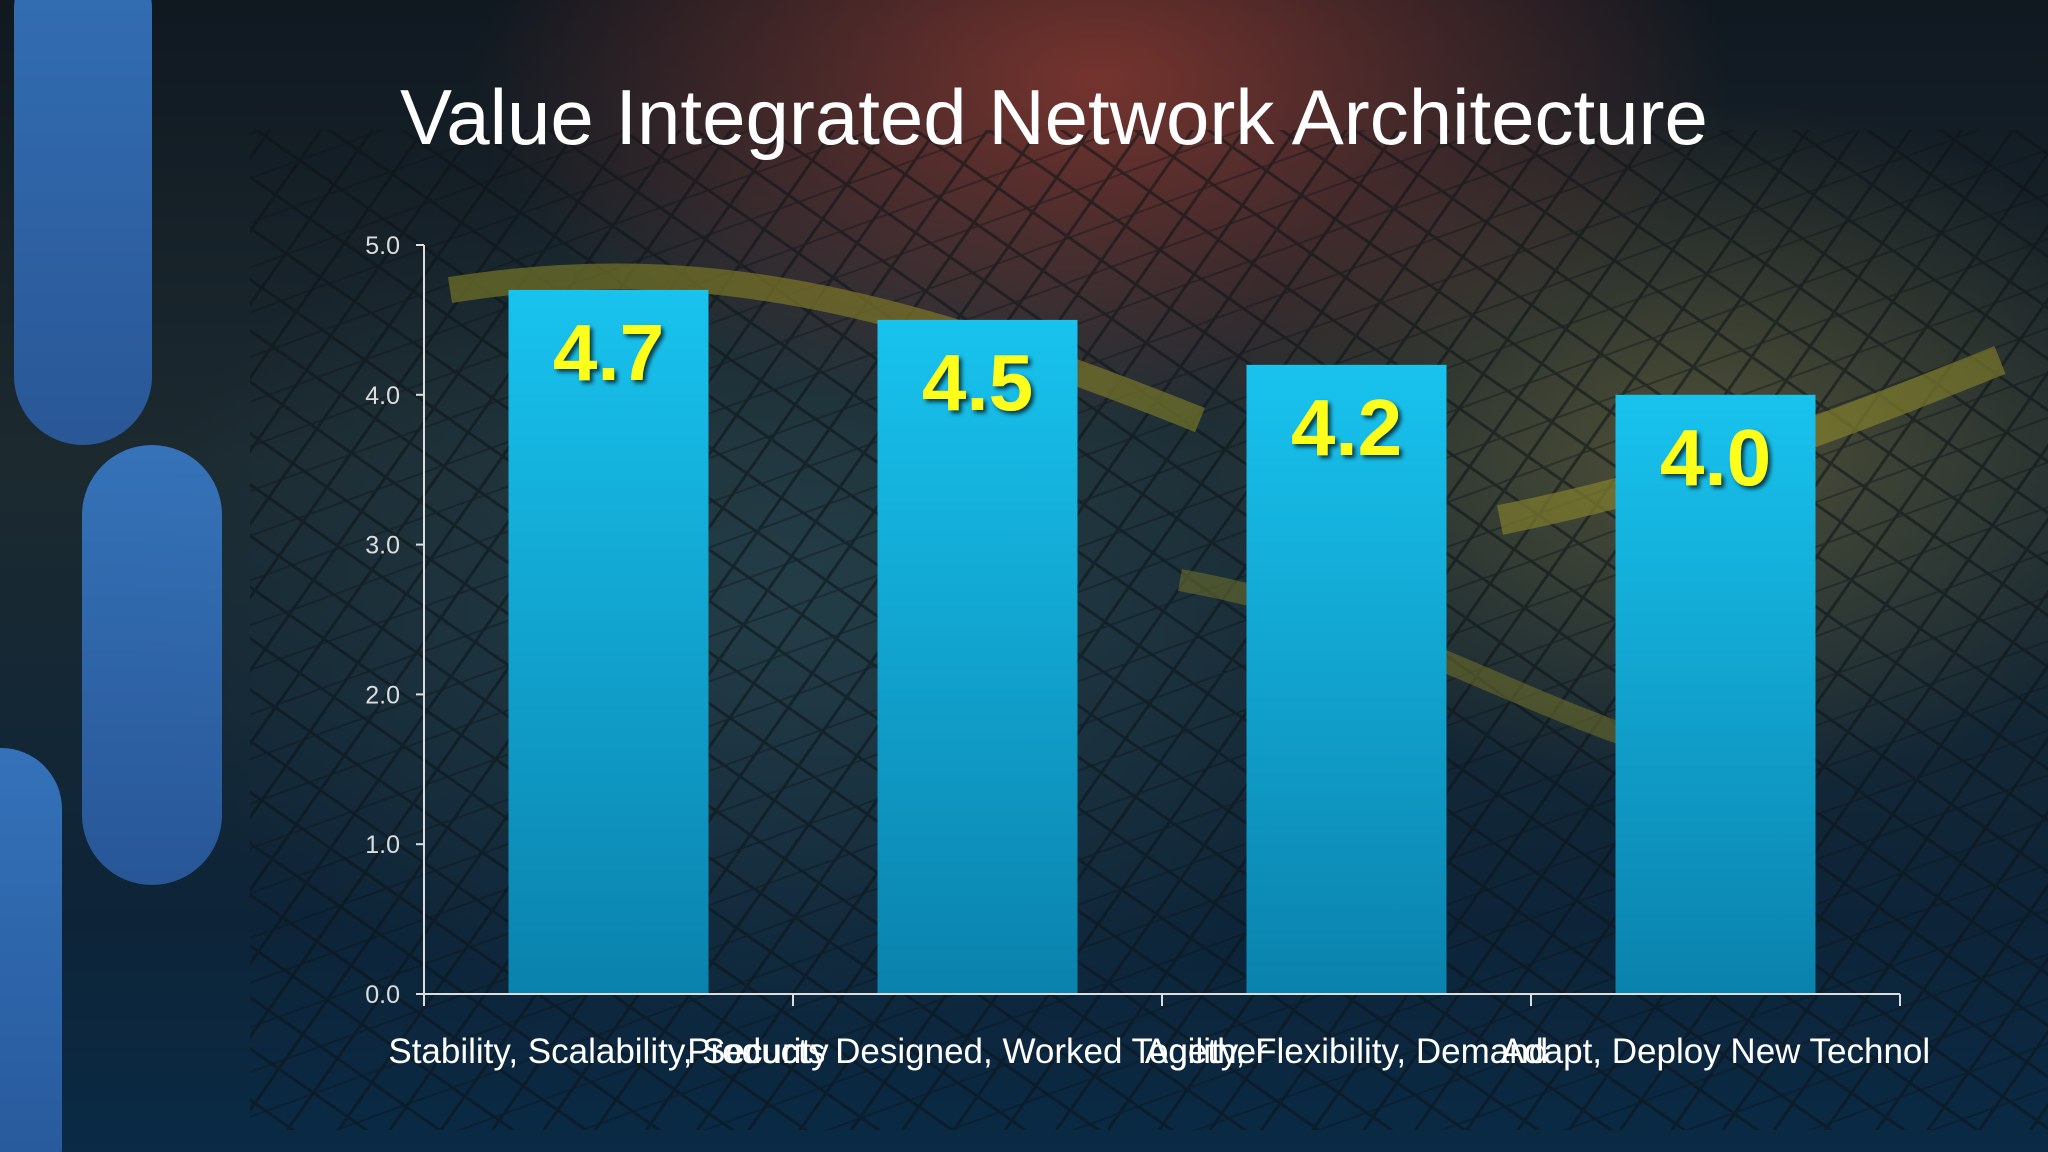  What do you see at coordinates (1346, 1051) in the screenshot?
I see `category-label: Agility, Flexibility, Demand` at bounding box center [1346, 1051].